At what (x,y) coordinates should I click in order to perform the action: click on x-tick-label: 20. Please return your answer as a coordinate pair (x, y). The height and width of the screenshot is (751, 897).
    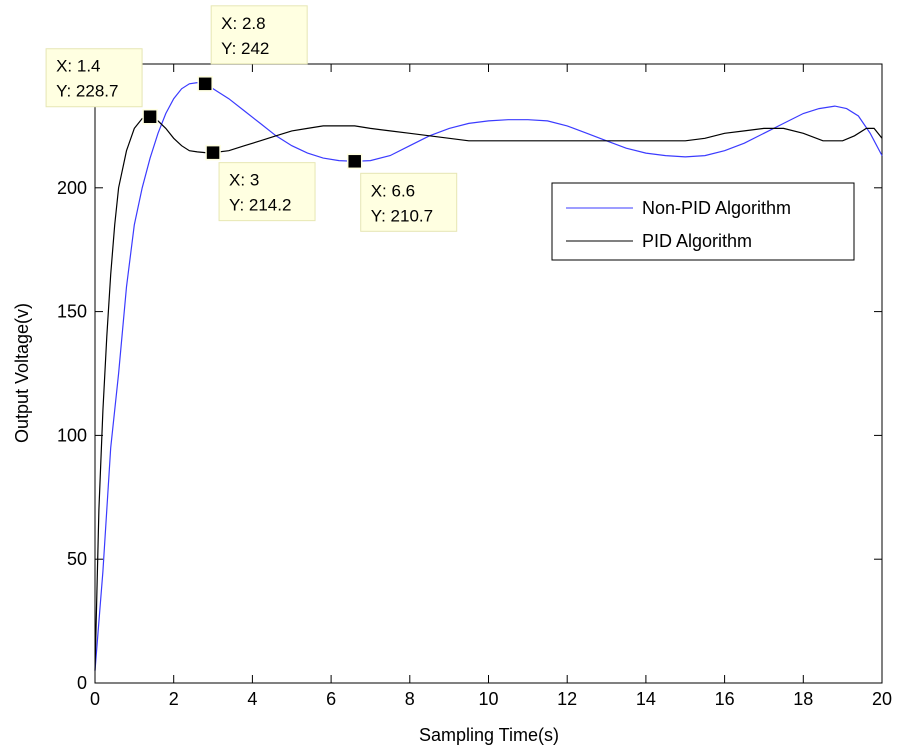
    Looking at the image, I should click on (882, 699).